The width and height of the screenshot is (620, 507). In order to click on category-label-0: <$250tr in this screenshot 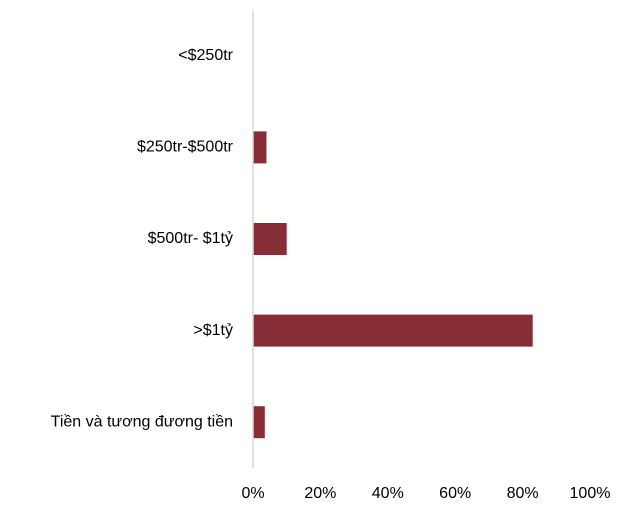, I will do `click(205, 55)`.